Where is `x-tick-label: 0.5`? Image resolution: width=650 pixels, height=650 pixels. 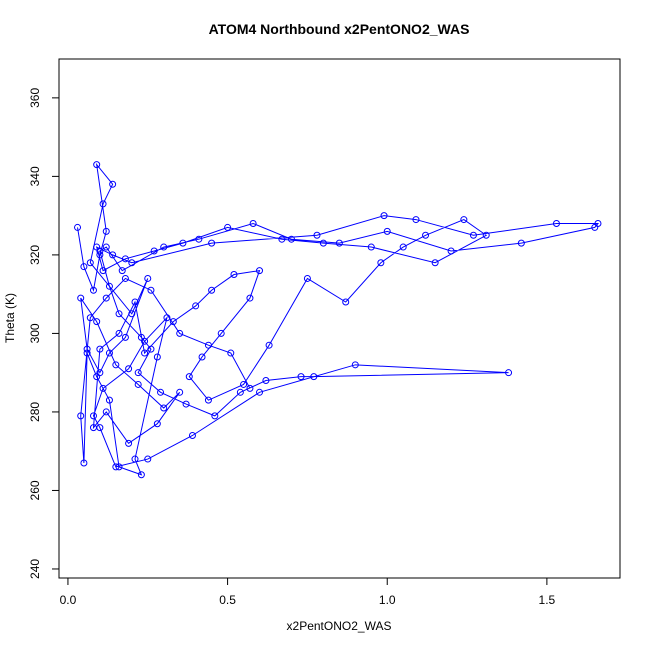 x-tick-label: 0.5 is located at coordinates (227, 600).